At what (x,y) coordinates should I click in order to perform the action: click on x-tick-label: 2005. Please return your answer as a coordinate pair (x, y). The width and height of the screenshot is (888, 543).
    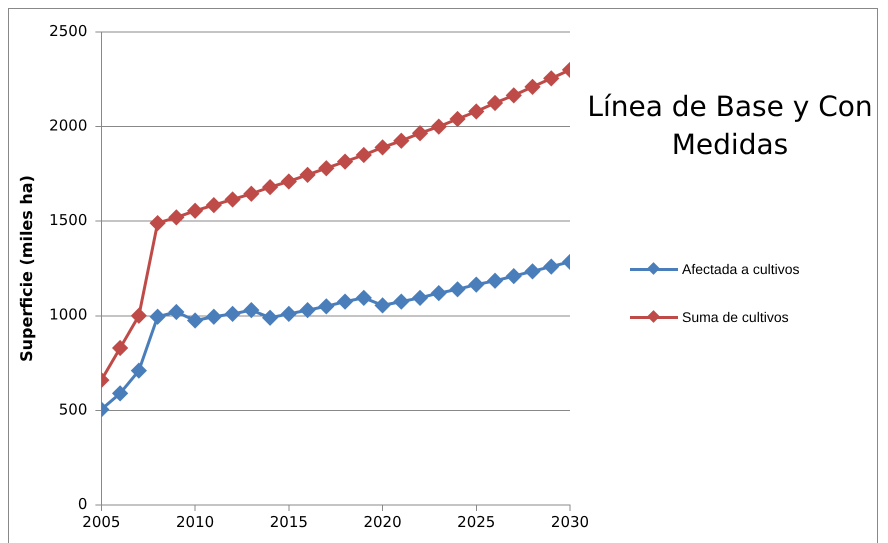
    Looking at the image, I should click on (101, 521).